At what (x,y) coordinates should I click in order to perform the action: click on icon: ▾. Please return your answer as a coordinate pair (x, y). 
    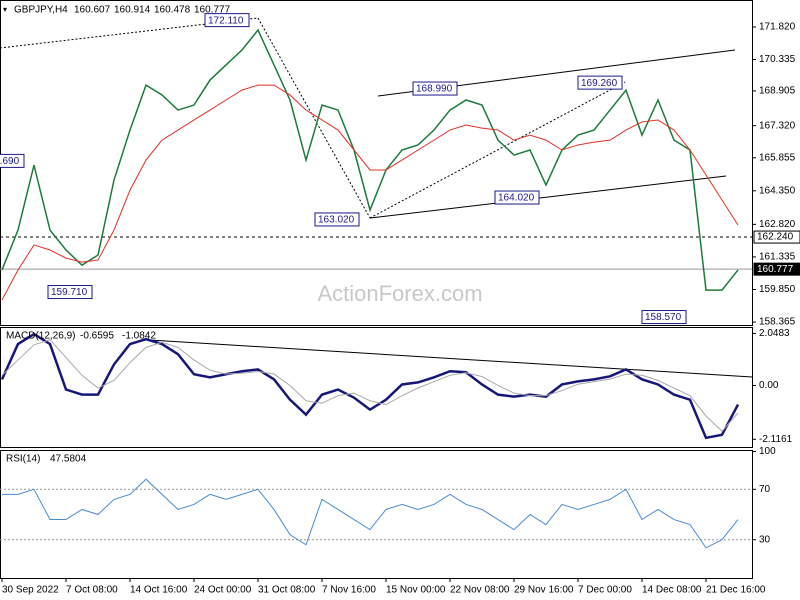
    Looking at the image, I should click on (5, 9).